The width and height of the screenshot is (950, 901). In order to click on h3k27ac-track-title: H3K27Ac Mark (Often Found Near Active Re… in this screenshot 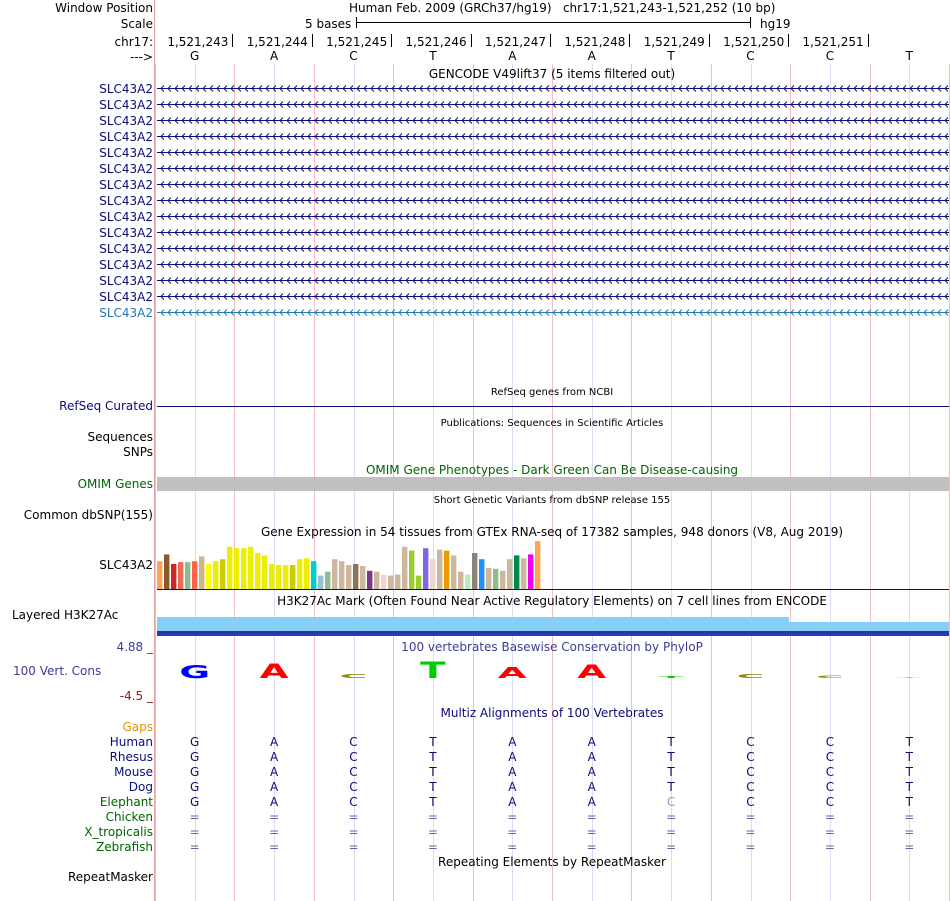, I will do `click(552, 601)`.